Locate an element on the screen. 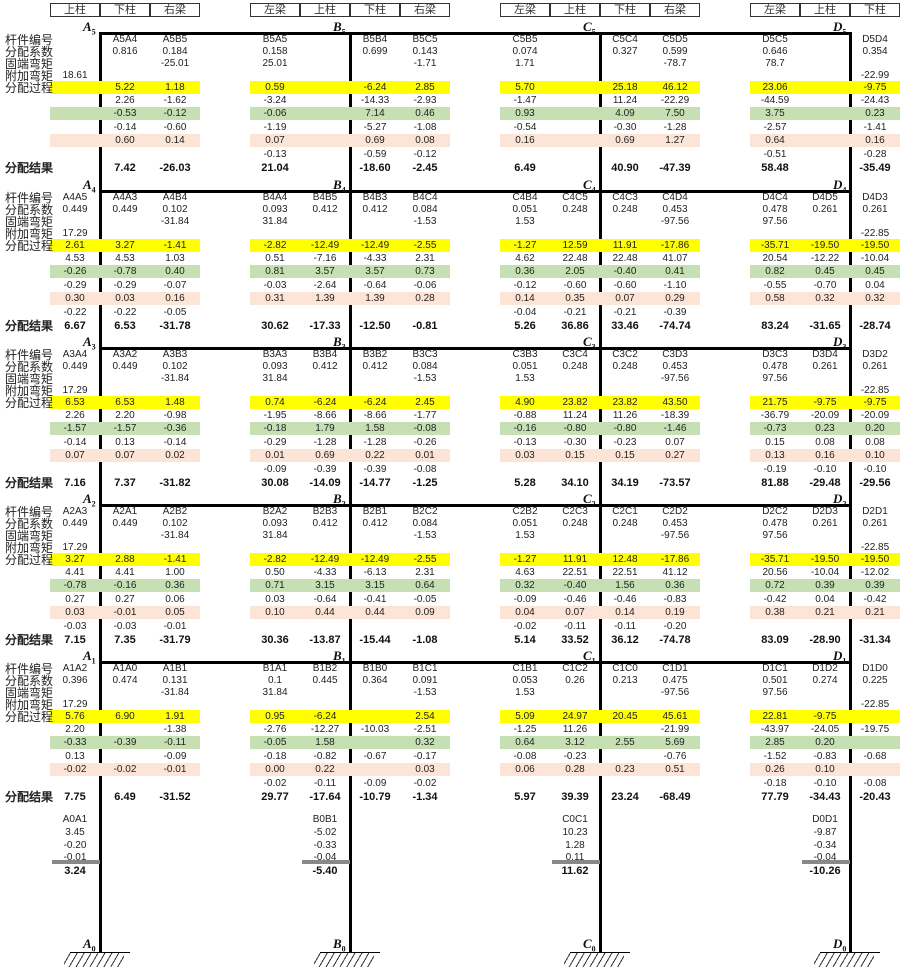 The width and height of the screenshot is (906, 973). joint-label: C1 is located at coordinates (589, 657).